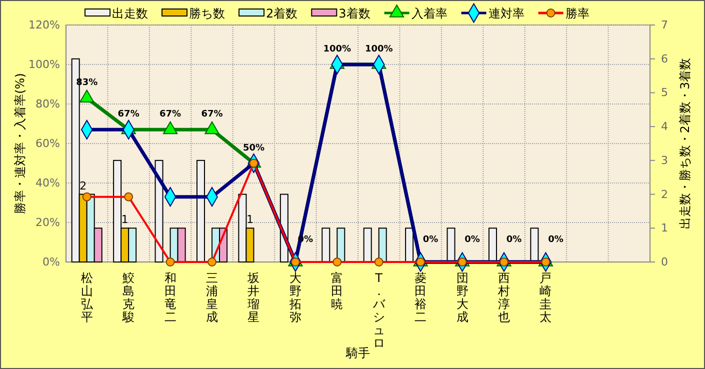 Image resolution: width=705 pixels, height=369 pixels. Describe the element at coordinates (577, 13) in the screenshot. I see `legend-label: 勝率` at that location.